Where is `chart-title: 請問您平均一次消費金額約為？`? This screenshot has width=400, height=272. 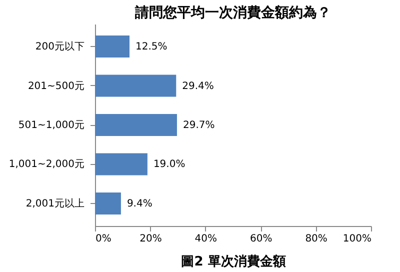 chart-title: 請問您平均一次消費金額約為？ is located at coordinates (232, 12).